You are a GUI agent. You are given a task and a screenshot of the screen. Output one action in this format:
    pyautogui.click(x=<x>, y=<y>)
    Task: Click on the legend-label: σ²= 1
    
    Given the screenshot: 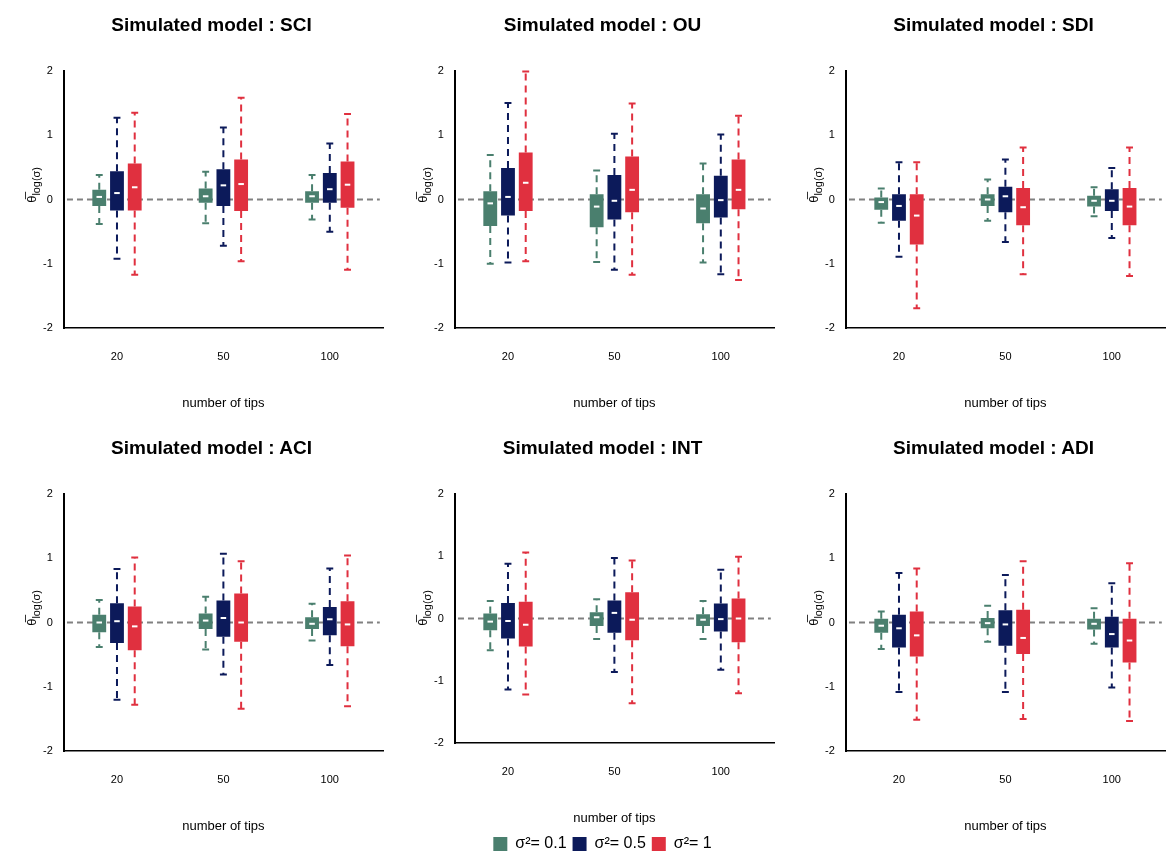 What is the action you would take?
    pyautogui.click(x=692, y=843)
    